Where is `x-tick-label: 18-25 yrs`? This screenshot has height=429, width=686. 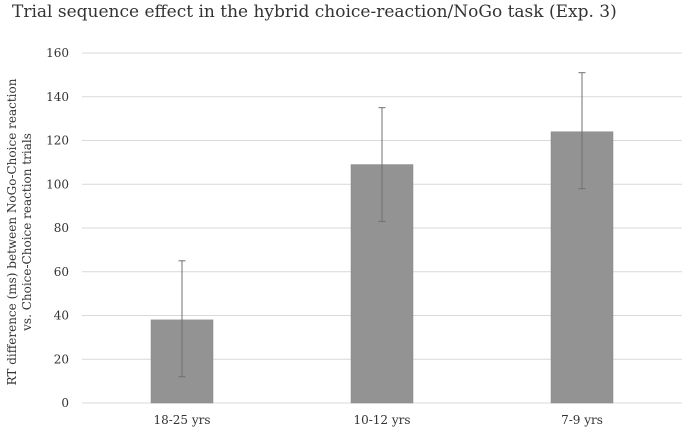
x-tick-label: 18-25 yrs is located at coordinates (181, 420).